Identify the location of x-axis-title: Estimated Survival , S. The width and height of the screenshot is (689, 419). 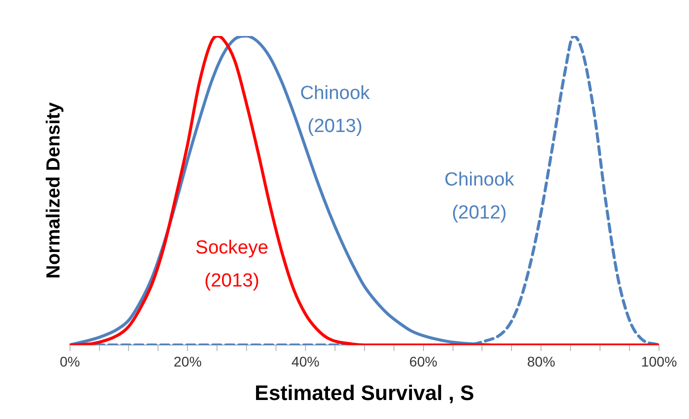
(364, 394).